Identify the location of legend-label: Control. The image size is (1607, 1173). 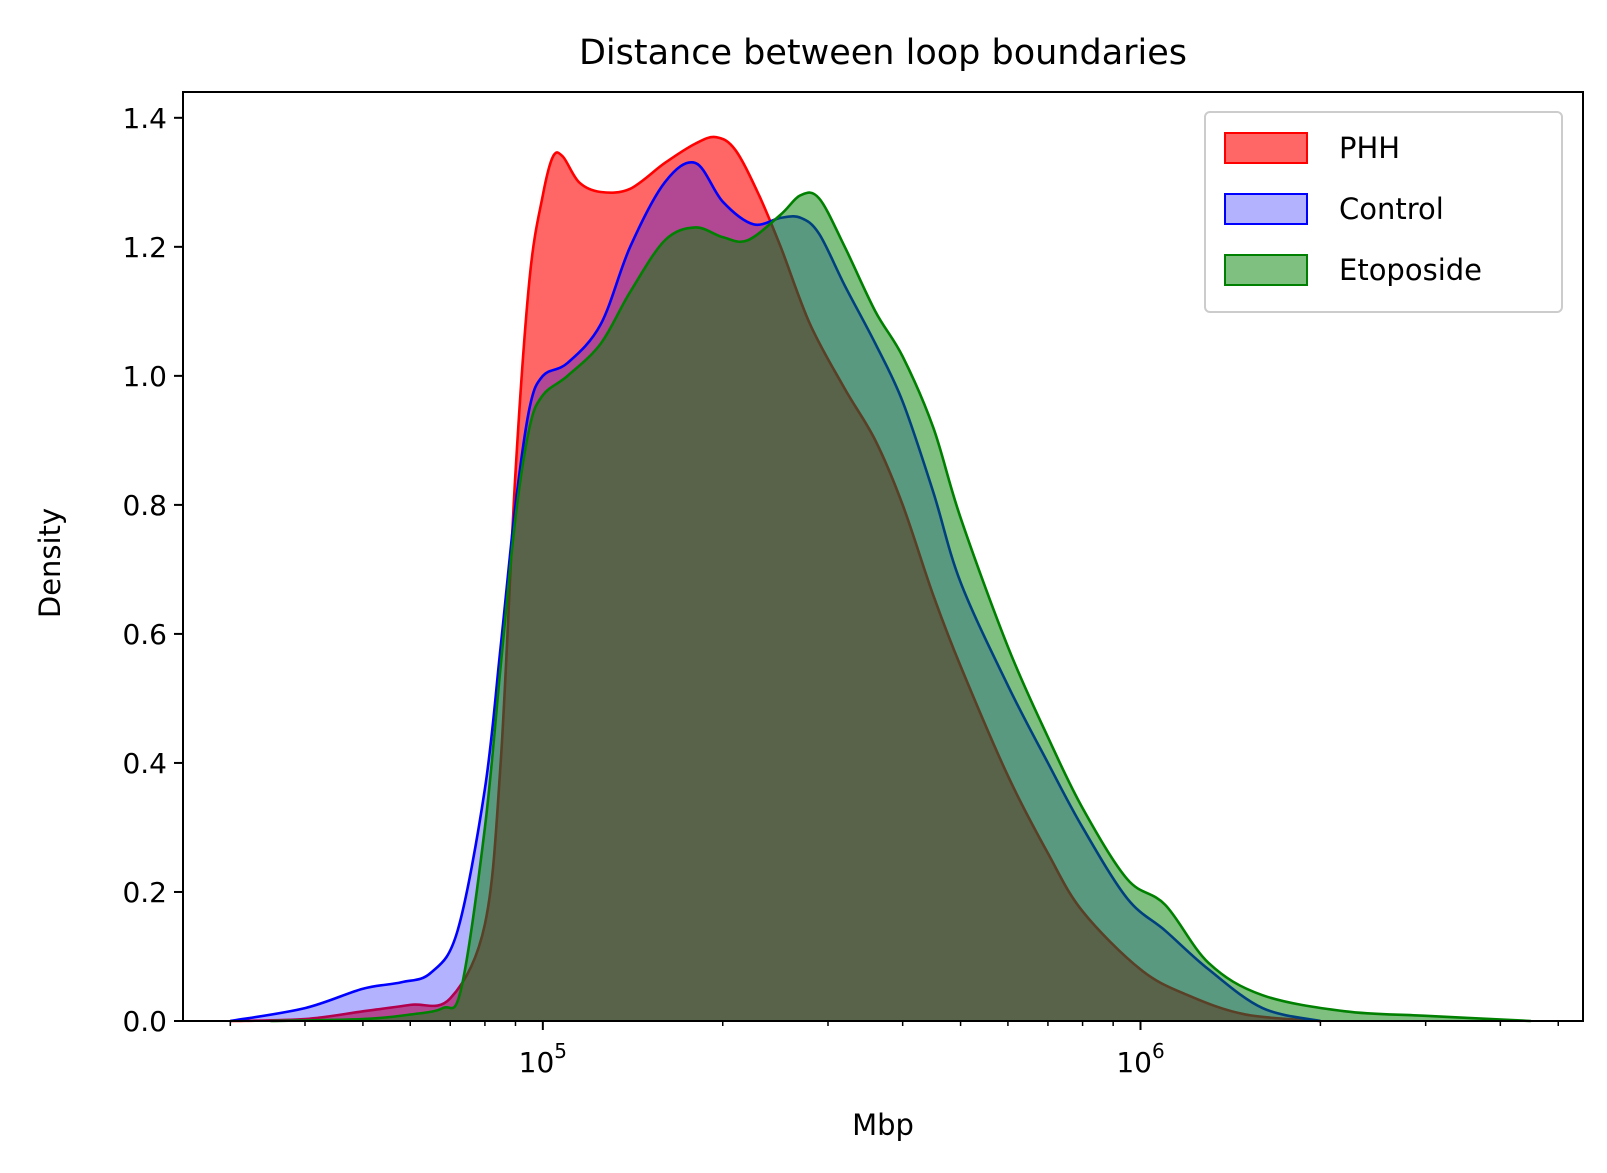
(1391, 209).